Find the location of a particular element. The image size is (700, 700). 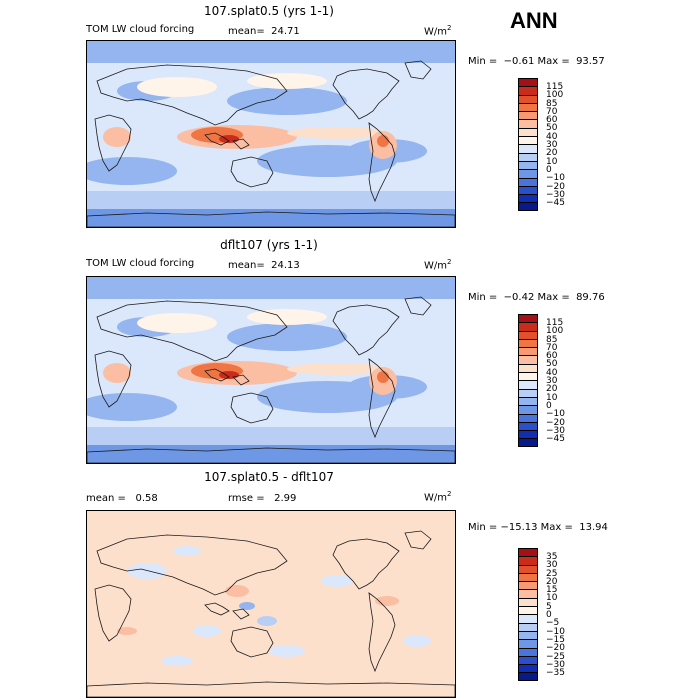

midlatitude-cloud is located at coordinates (177, 323).